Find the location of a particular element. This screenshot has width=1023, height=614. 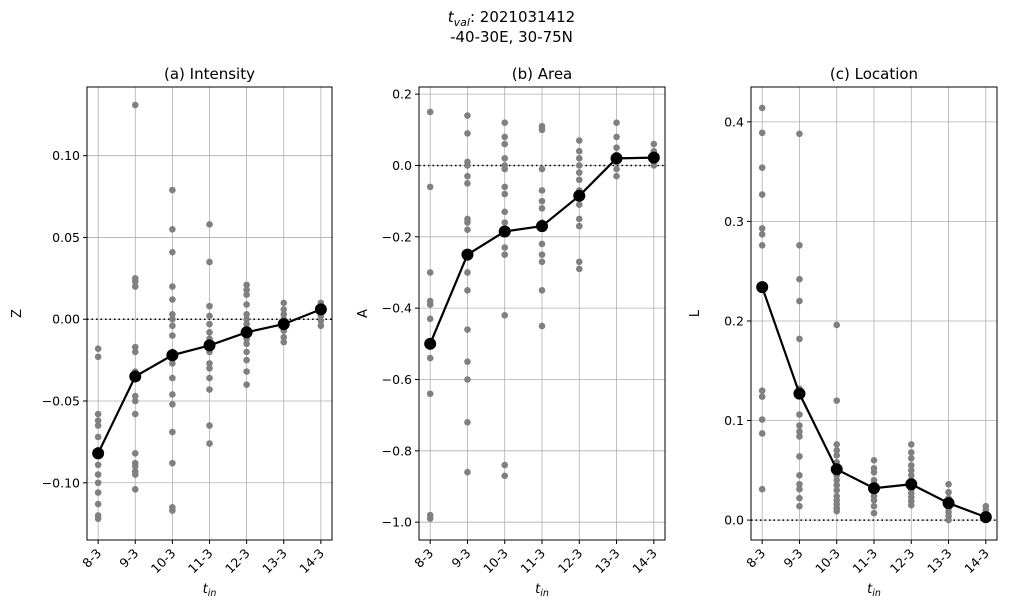

x-tick-label: 13-3 is located at coordinates (939, 561).